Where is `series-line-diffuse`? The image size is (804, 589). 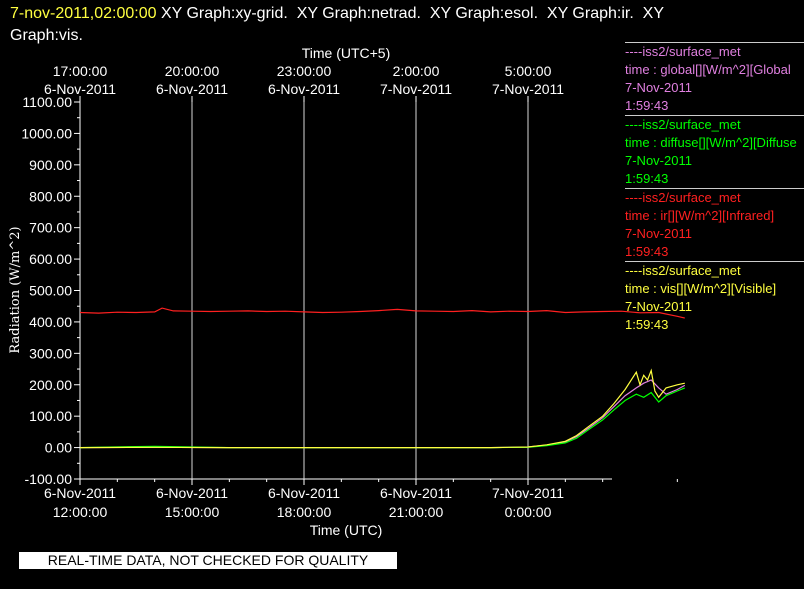 series-line-diffuse is located at coordinates (382, 418).